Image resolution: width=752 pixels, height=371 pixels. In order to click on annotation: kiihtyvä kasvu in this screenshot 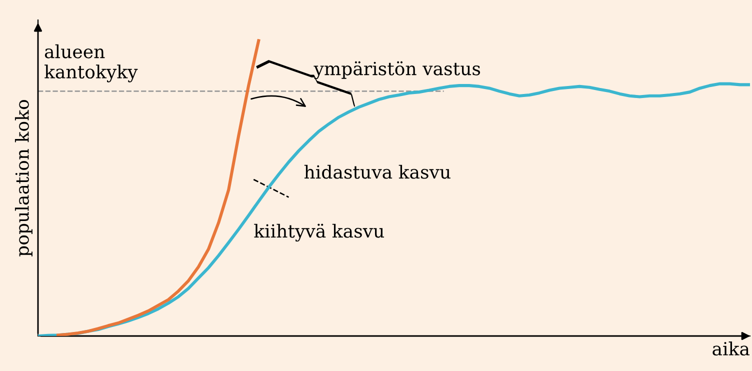, I will do `click(319, 233)`.